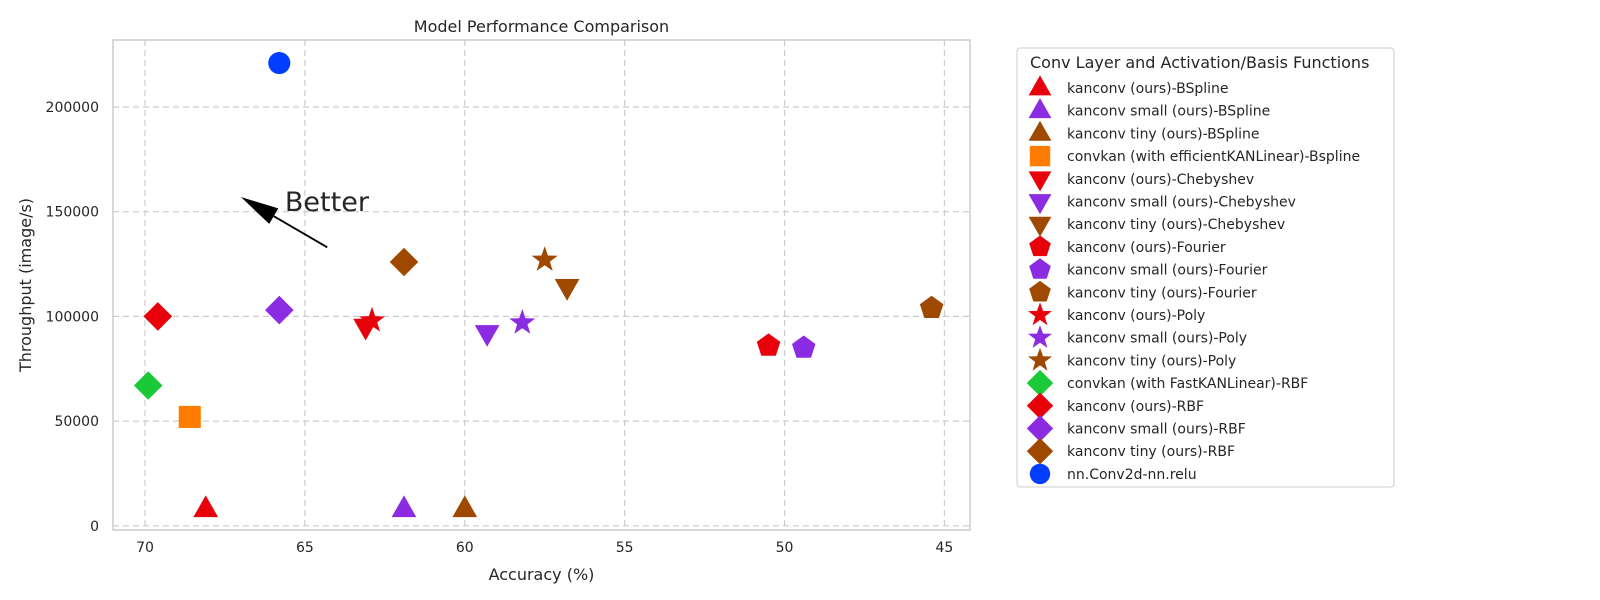 This screenshot has height=600, width=1600. Describe the element at coordinates (1040, 226) in the screenshot. I see `legend-marker-kanconv-tiny-ours-chebyshev` at that location.